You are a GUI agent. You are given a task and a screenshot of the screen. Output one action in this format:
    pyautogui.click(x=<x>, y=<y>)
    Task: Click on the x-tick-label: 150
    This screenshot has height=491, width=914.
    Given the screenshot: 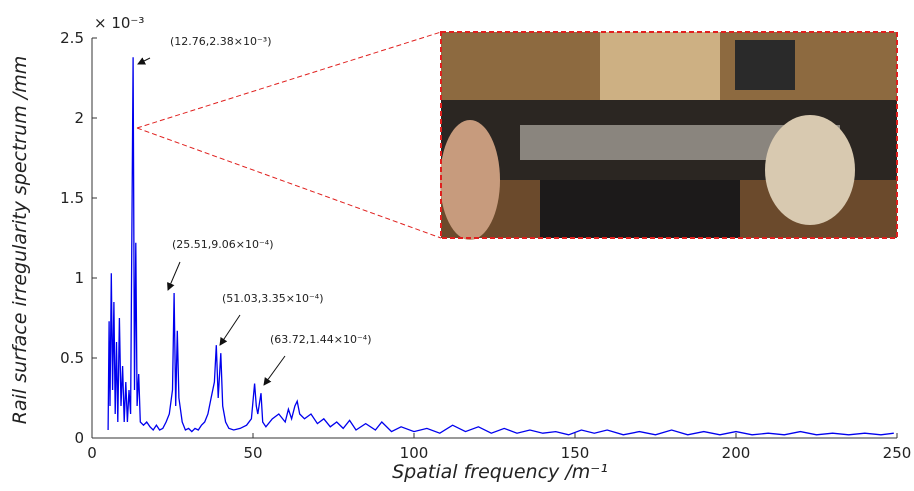 What is the action you would take?
    pyautogui.click(x=575, y=453)
    